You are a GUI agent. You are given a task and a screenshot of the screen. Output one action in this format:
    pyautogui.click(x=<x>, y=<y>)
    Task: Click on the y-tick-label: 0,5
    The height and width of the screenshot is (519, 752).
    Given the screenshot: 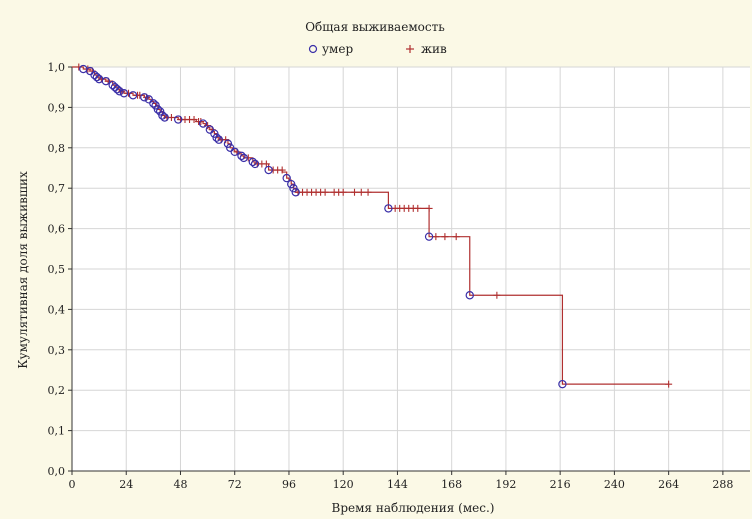 What is the action you would take?
    pyautogui.click(x=57, y=269)
    